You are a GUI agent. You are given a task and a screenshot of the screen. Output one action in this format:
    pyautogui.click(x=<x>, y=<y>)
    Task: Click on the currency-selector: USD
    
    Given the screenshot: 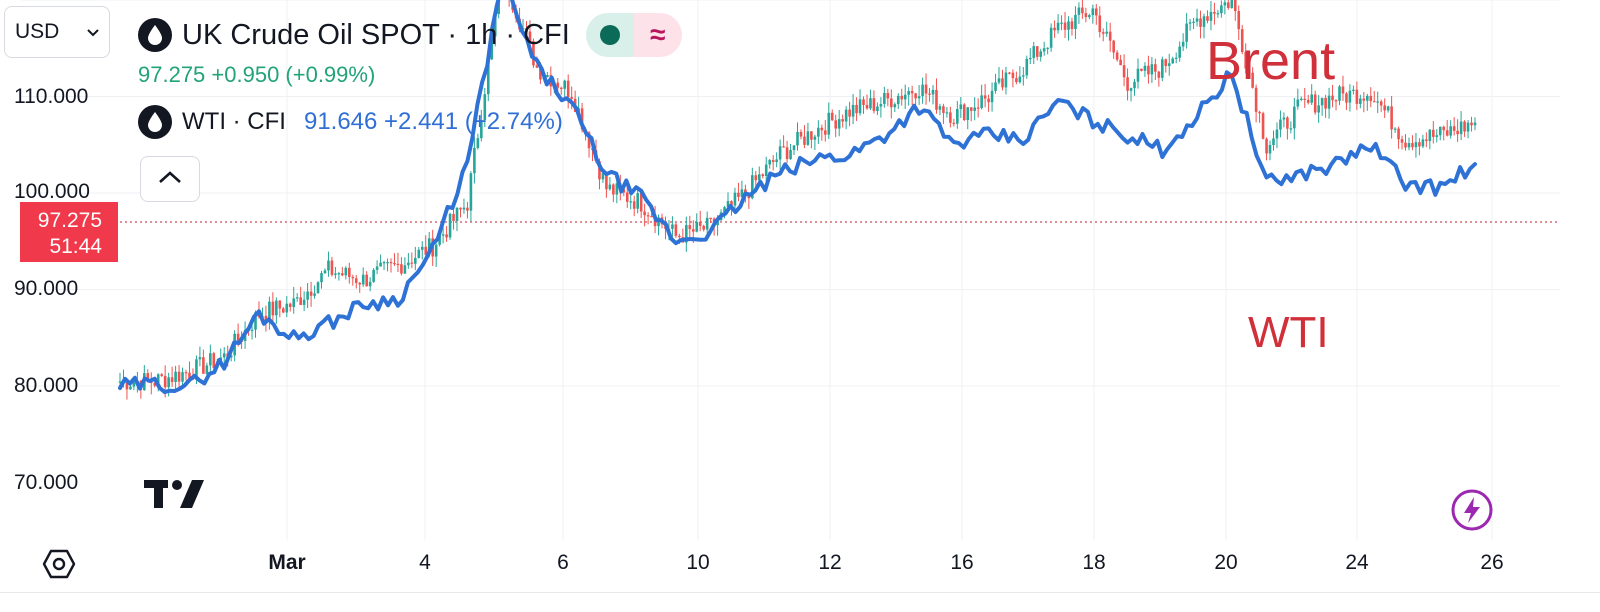 What is the action you would take?
    pyautogui.click(x=57, y=32)
    